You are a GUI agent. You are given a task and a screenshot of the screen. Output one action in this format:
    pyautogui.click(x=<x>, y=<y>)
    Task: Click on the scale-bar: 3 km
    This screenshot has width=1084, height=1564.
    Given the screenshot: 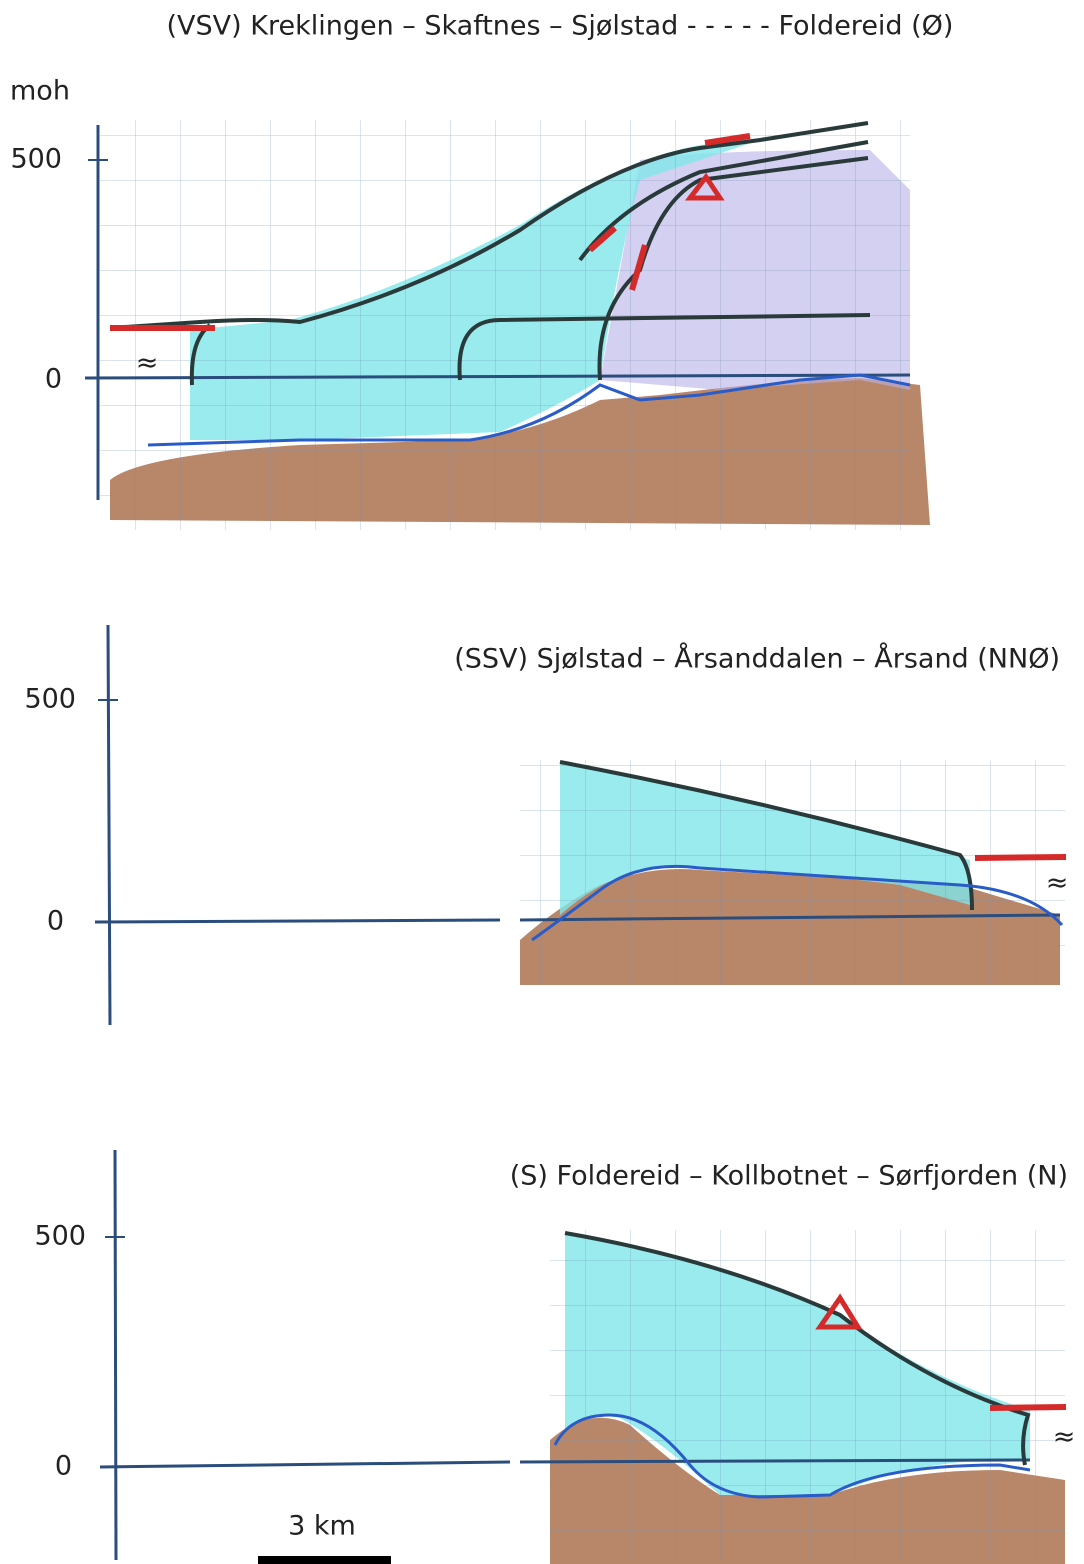 What is the action you would take?
    pyautogui.click(x=324, y=1537)
    